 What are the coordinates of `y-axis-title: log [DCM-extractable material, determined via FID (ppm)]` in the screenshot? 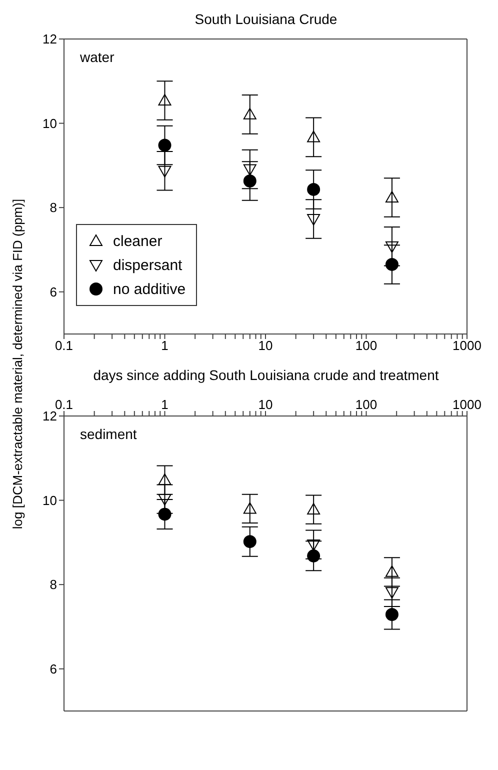 It's located at (17, 364).